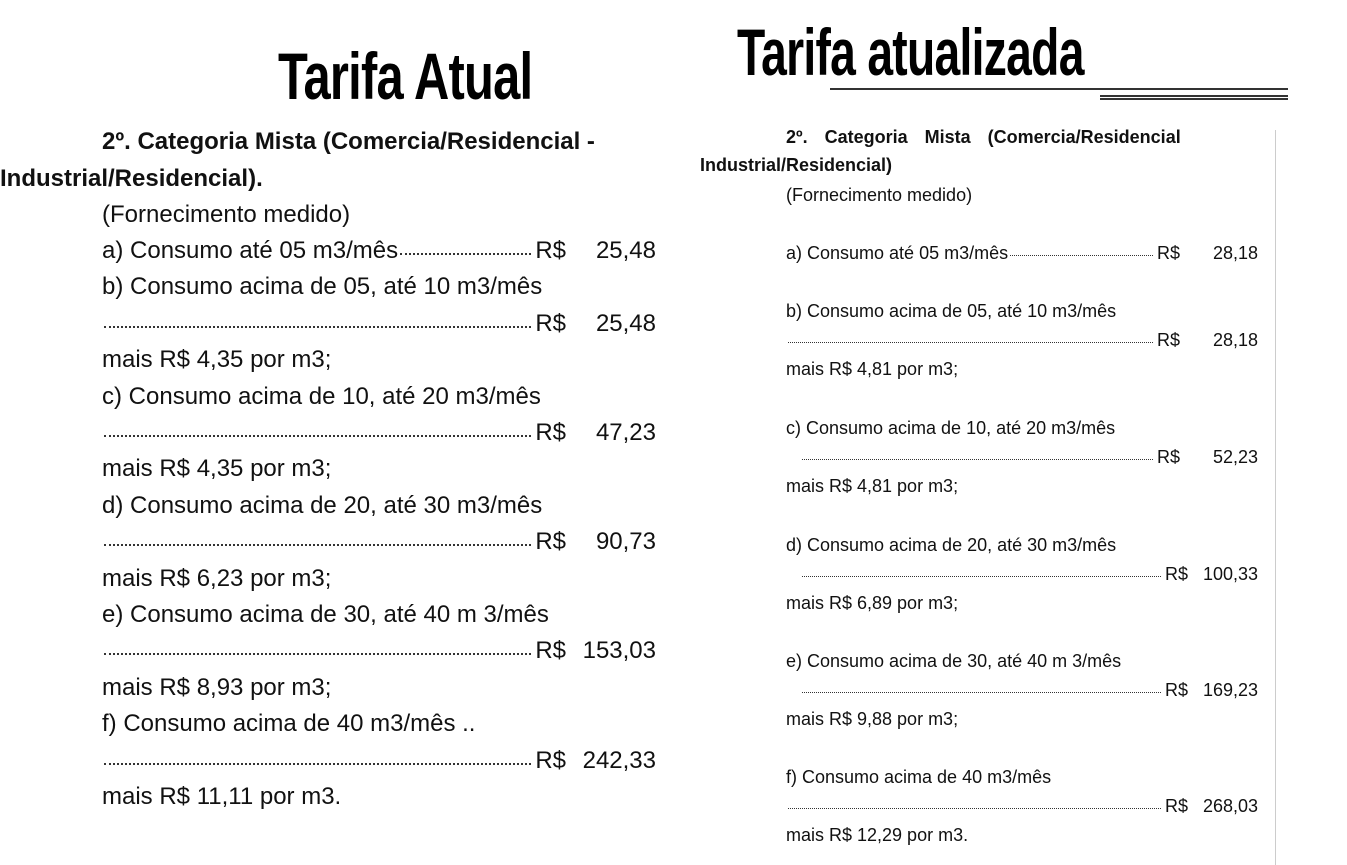 Image resolution: width=1347 pixels, height=865 pixels. I want to click on tariff-item: a) Consumo até 05 m3/mês R$ 25,48, so click(379, 251).